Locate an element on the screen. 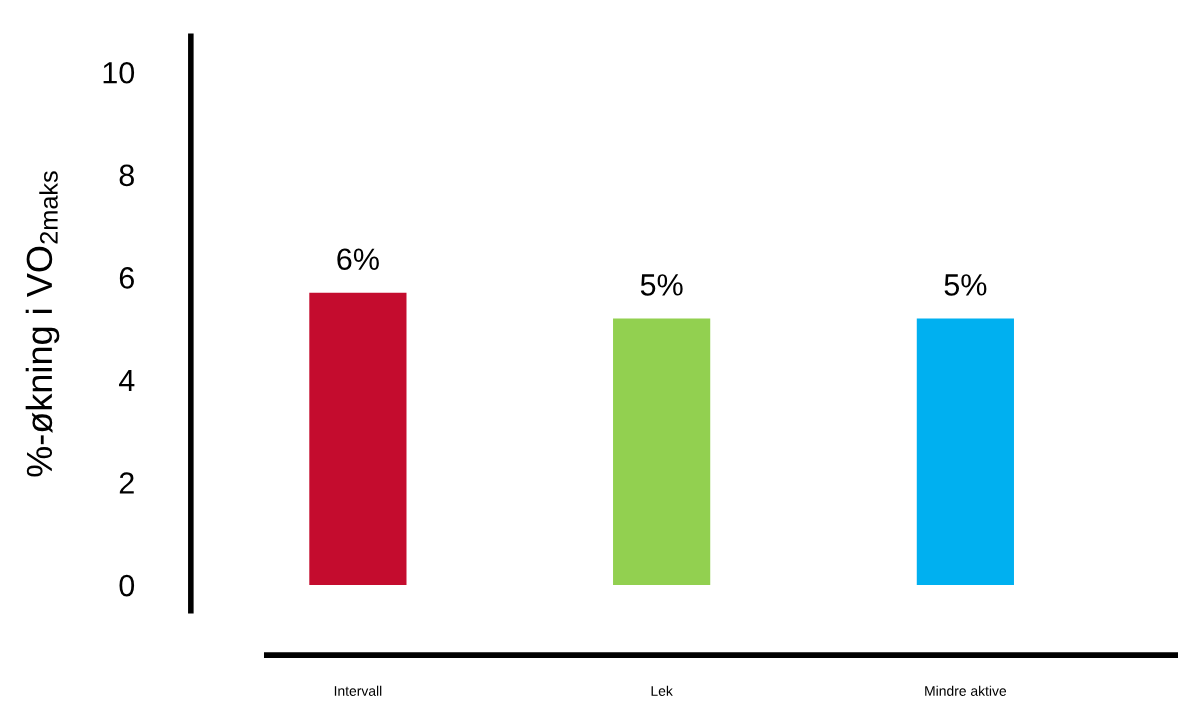 This screenshot has height=727, width=1178. y-tick-label: 0 is located at coordinates (127, 585).